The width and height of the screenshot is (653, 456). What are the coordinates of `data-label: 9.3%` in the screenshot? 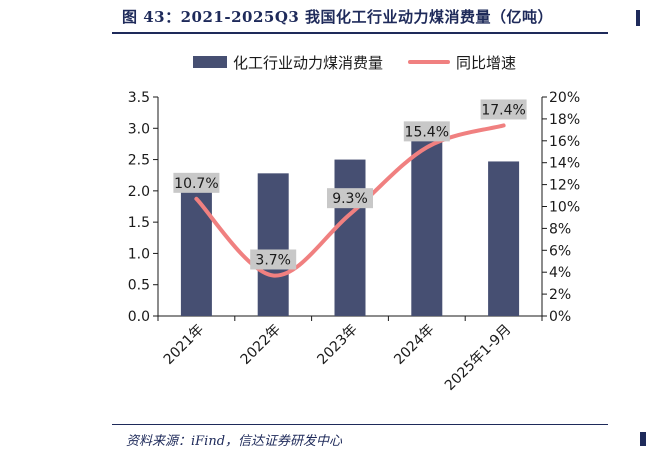 It's located at (350, 199).